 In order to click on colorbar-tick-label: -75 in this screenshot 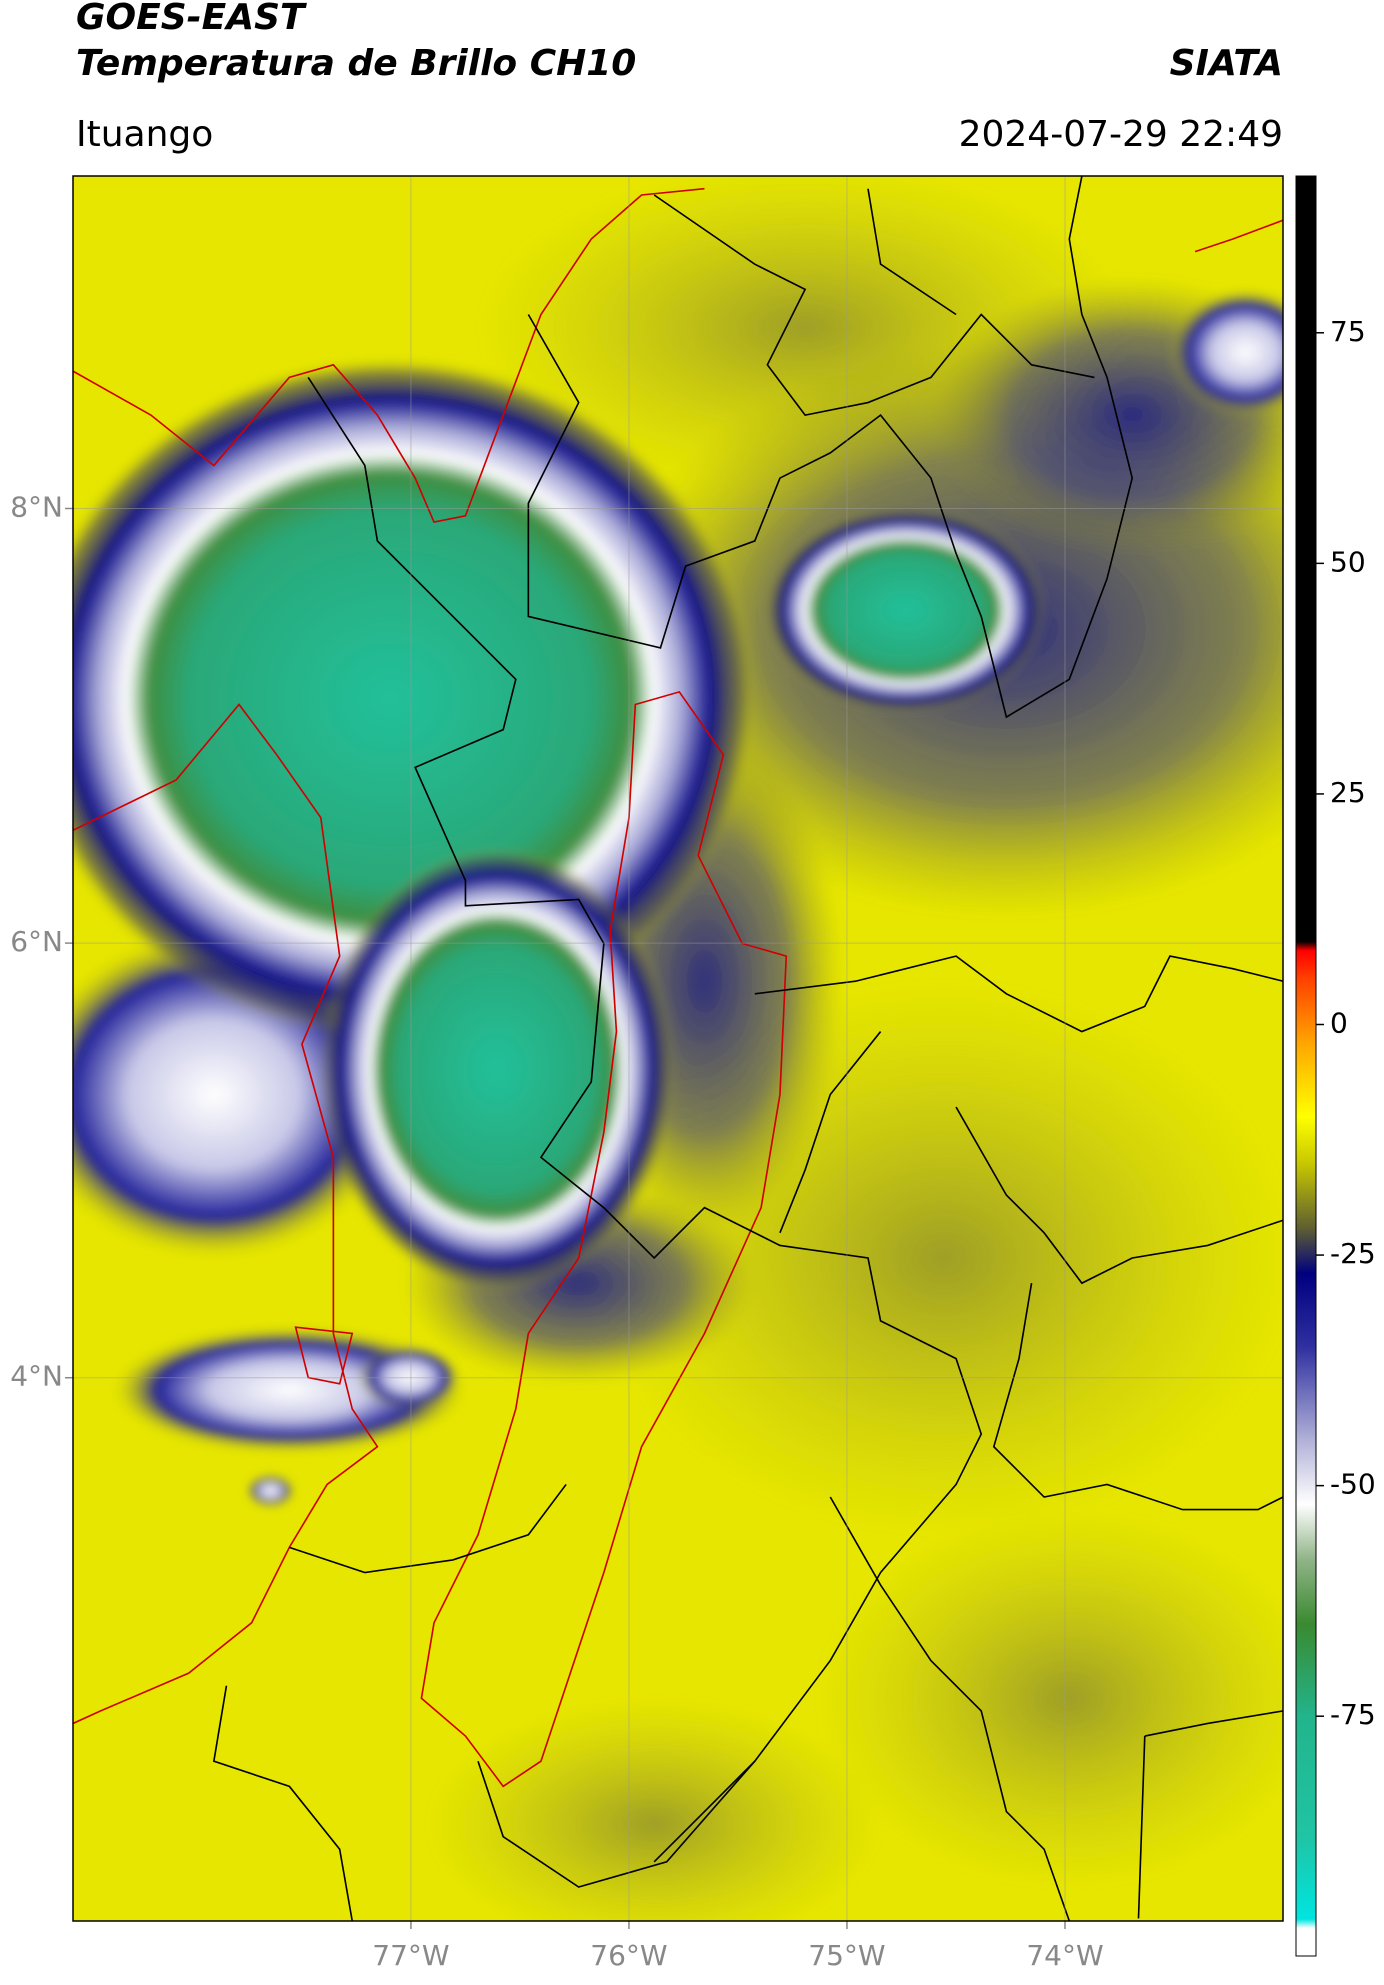, I will do `click(1353, 1714)`.